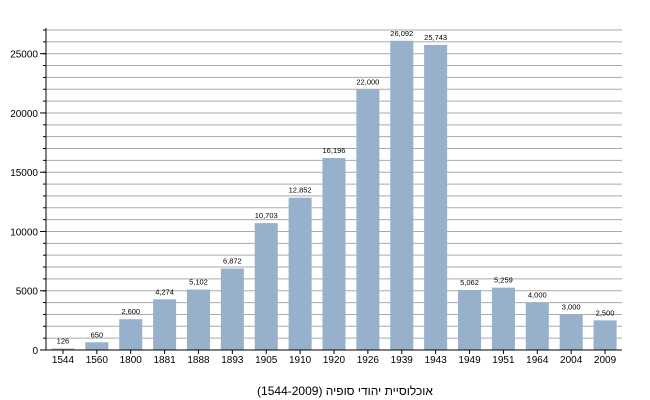 Image resolution: width=650 pixels, height=400 pixels. What do you see at coordinates (605, 312) in the screenshot?
I see `data-label-2009: 2,500` at bounding box center [605, 312].